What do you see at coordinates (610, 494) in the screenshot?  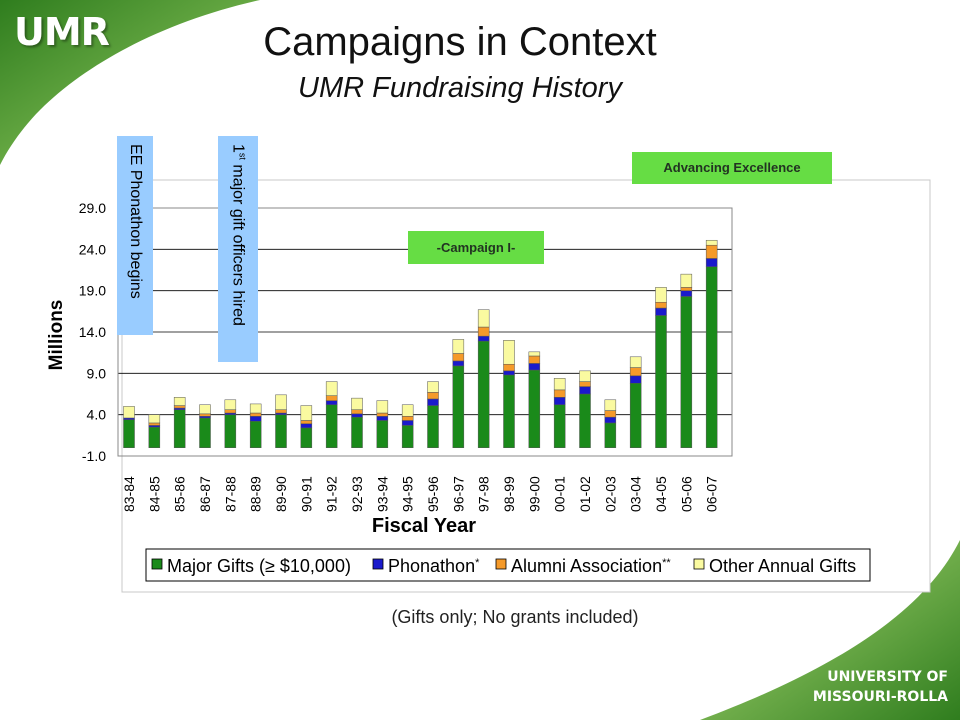 I see `x-tick-label: 02-03` at bounding box center [610, 494].